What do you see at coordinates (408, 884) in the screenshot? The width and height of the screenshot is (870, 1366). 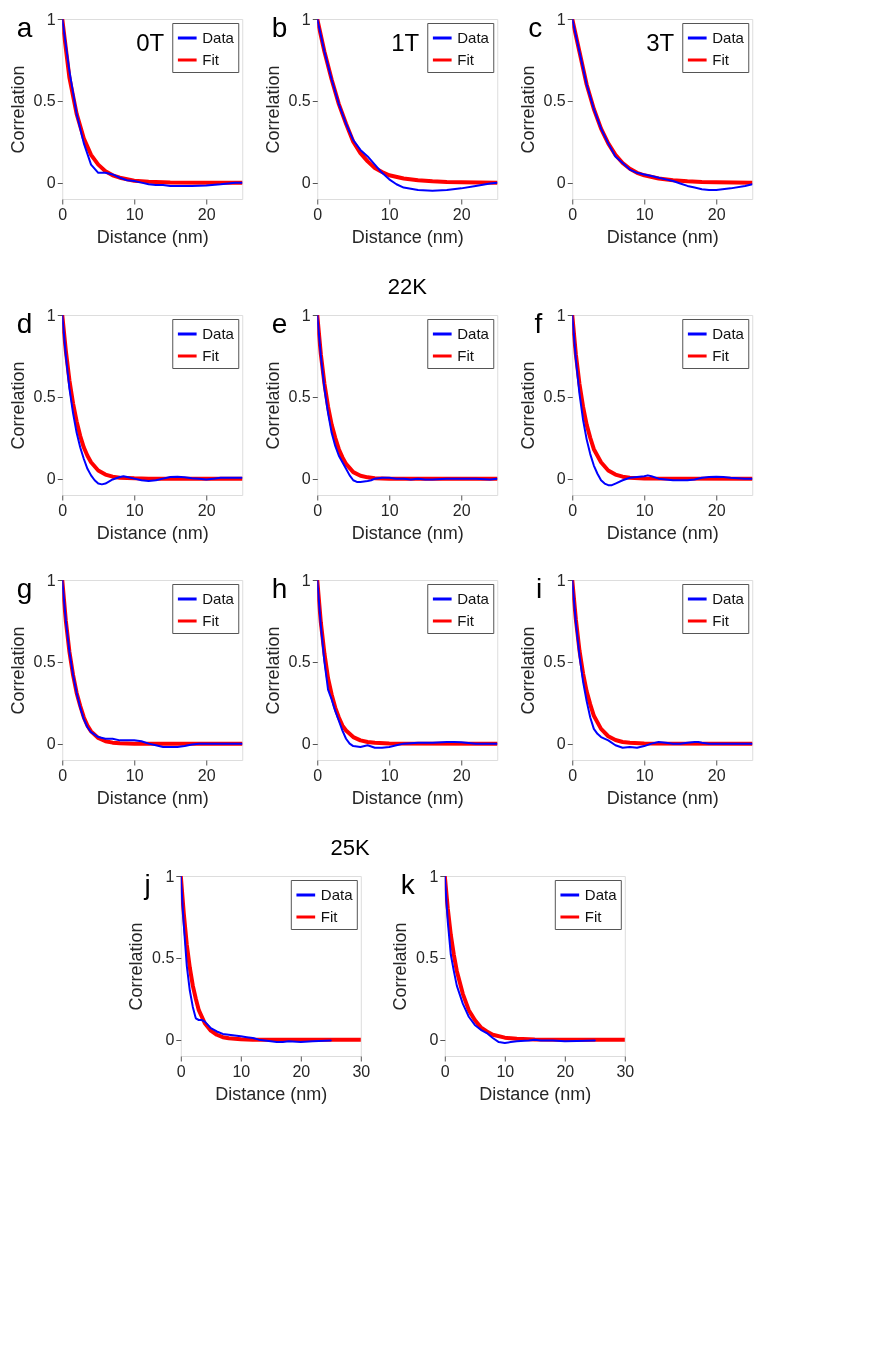 I see `text: k` at bounding box center [408, 884].